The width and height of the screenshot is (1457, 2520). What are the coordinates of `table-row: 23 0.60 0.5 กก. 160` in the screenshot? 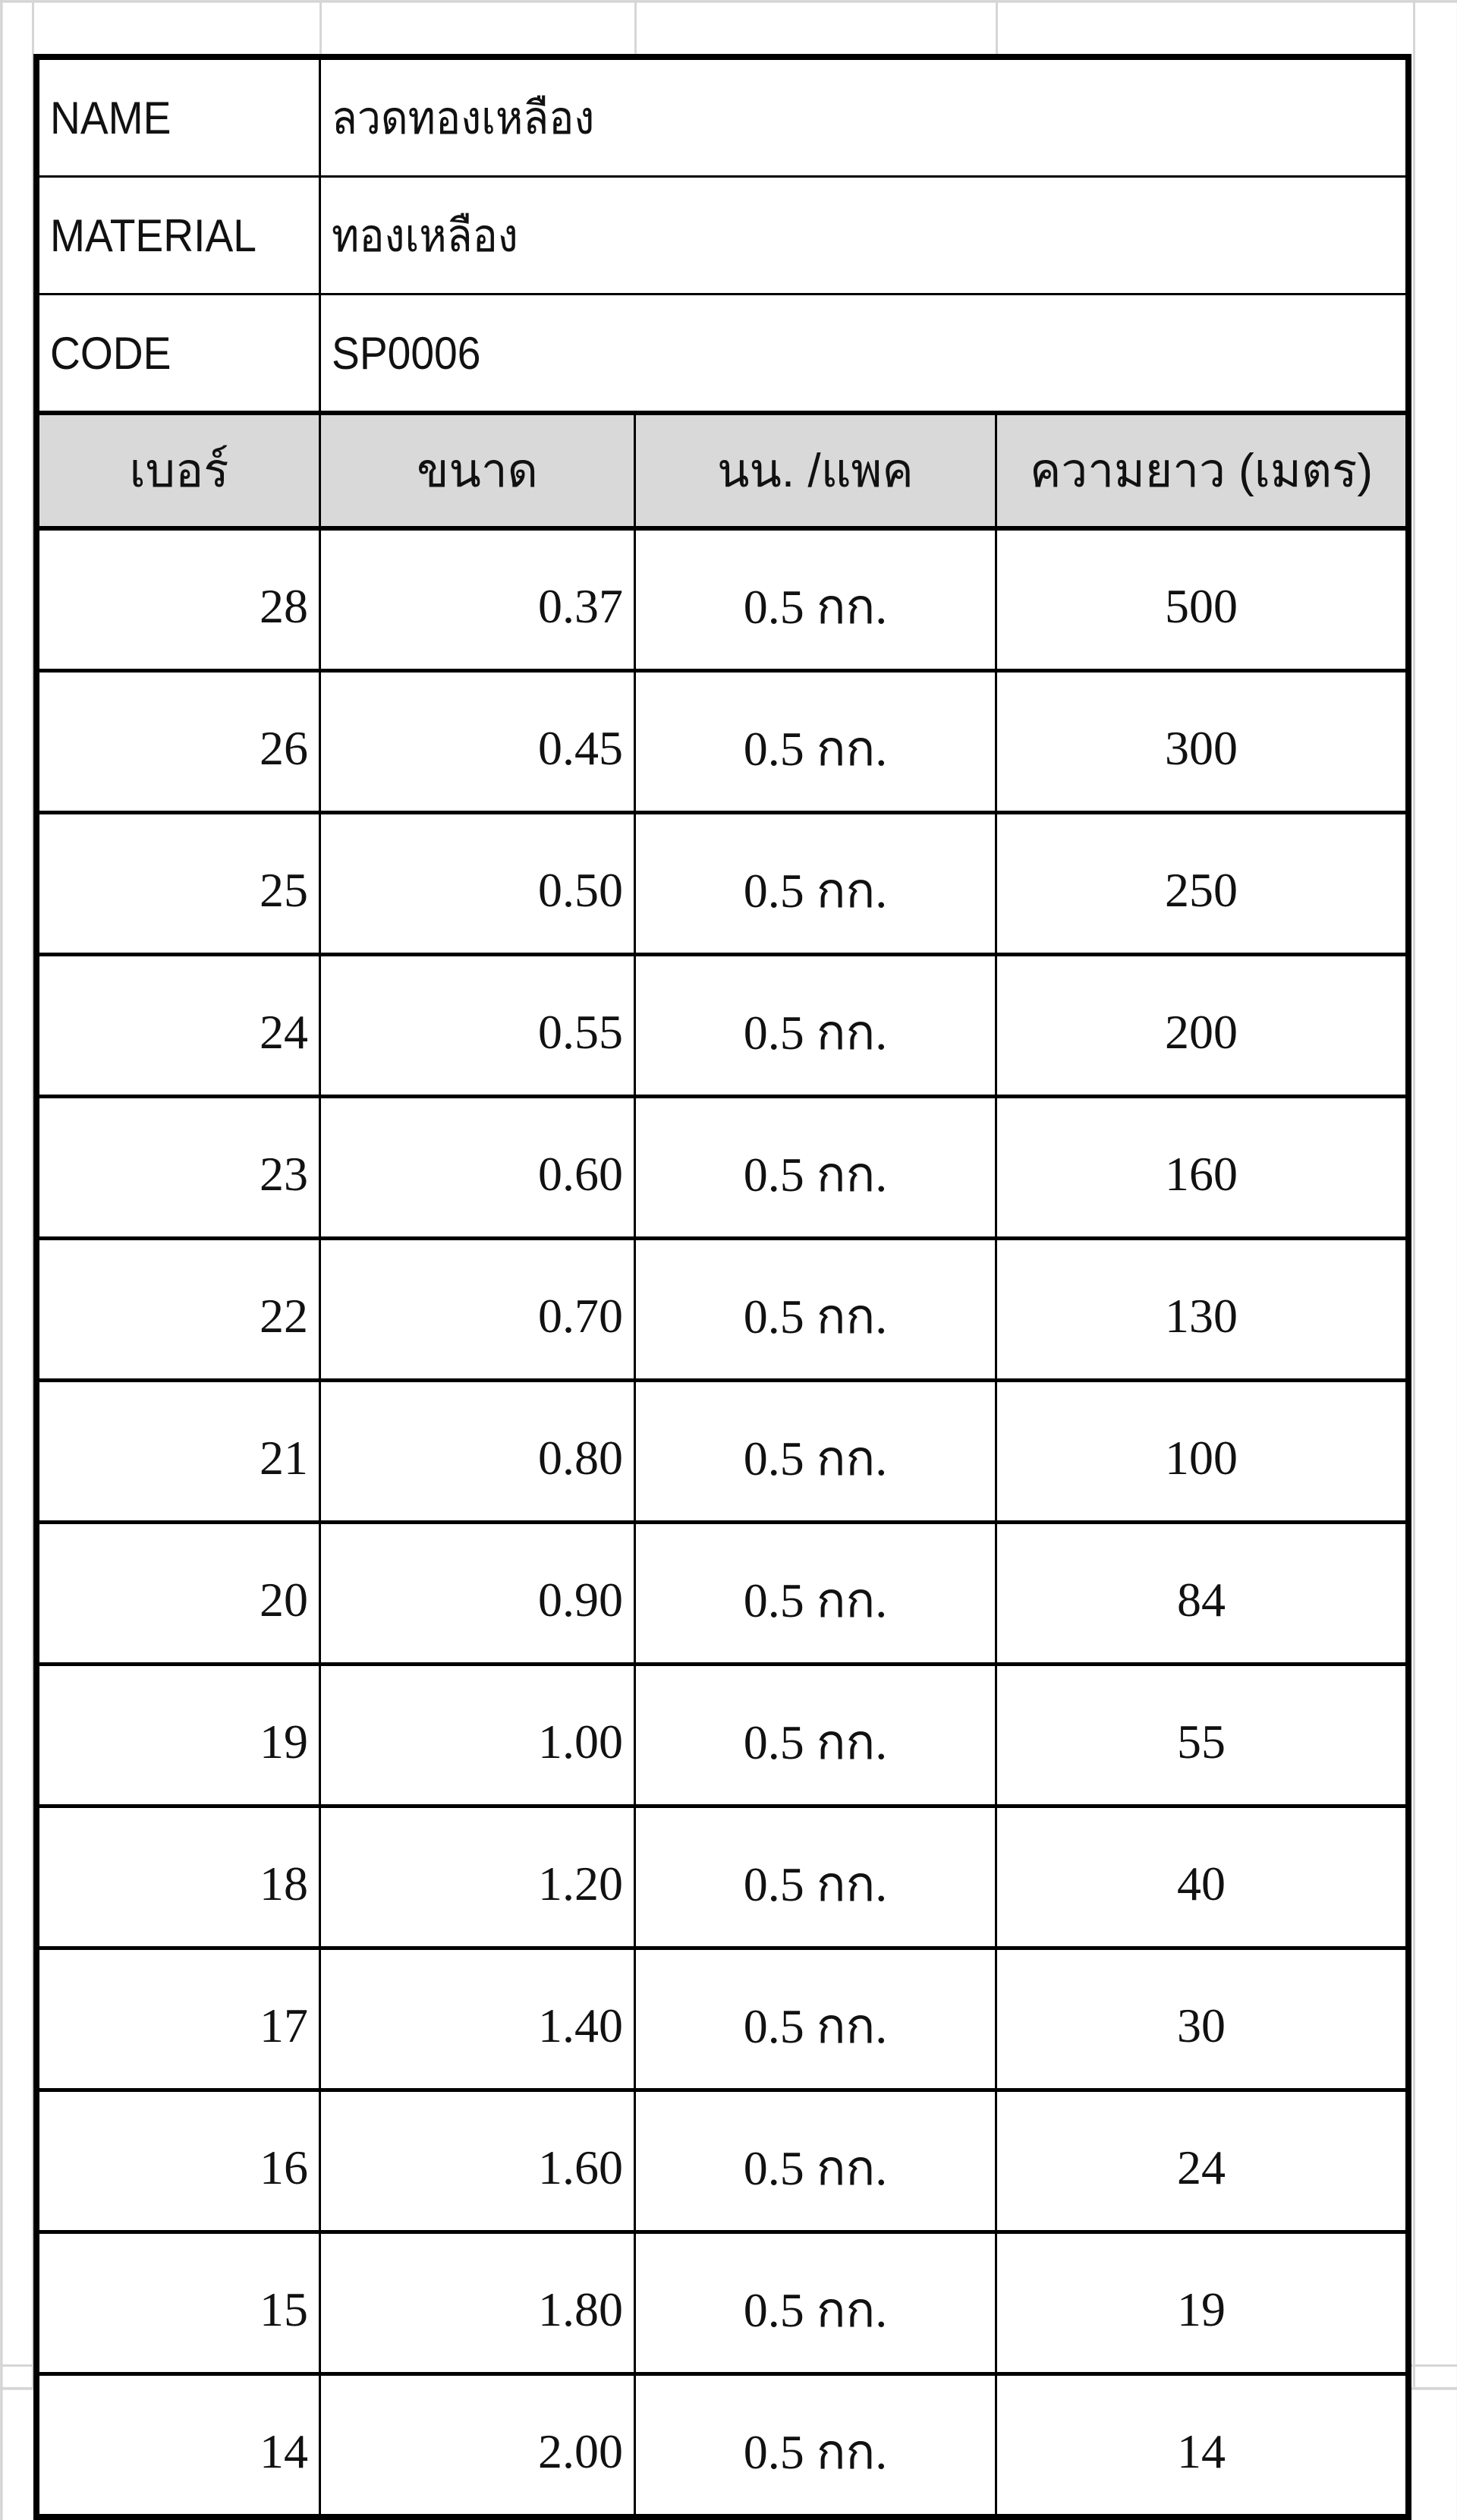 It's located at (722, 1167).